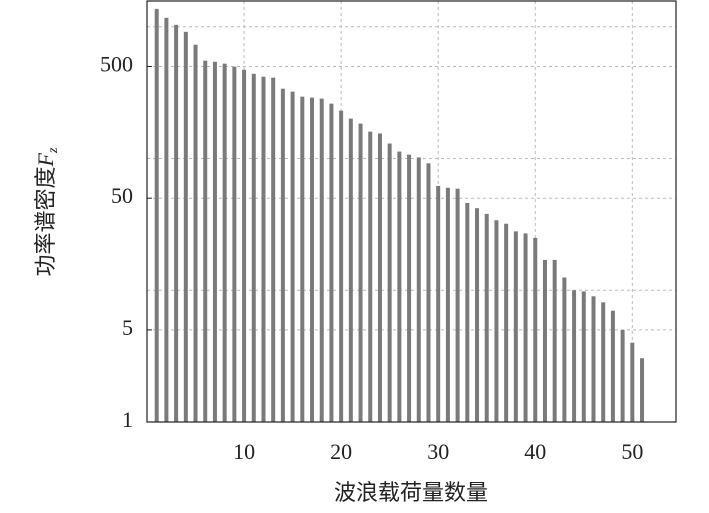 This screenshot has height=513, width=709. Describe the element at coordinates (45, 159) in the screenshot. I see `y-axis-label-symbol: F` at that location.